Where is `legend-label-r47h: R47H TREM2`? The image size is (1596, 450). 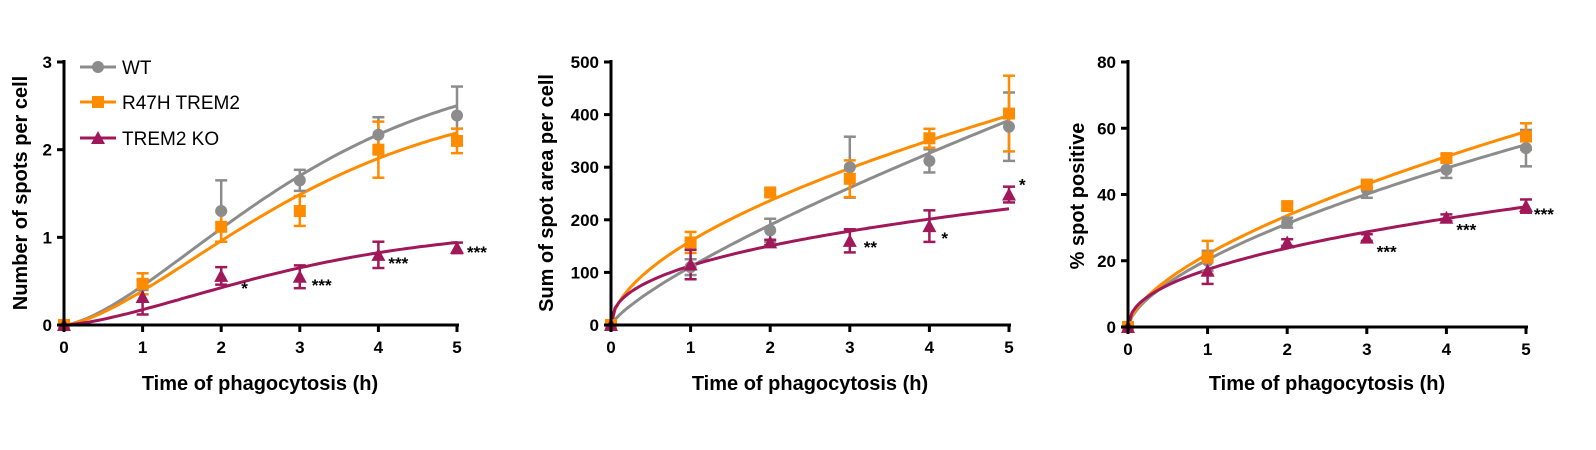
legend-label-r47h: R47H TREM2 is located at coordinates (181, 103).